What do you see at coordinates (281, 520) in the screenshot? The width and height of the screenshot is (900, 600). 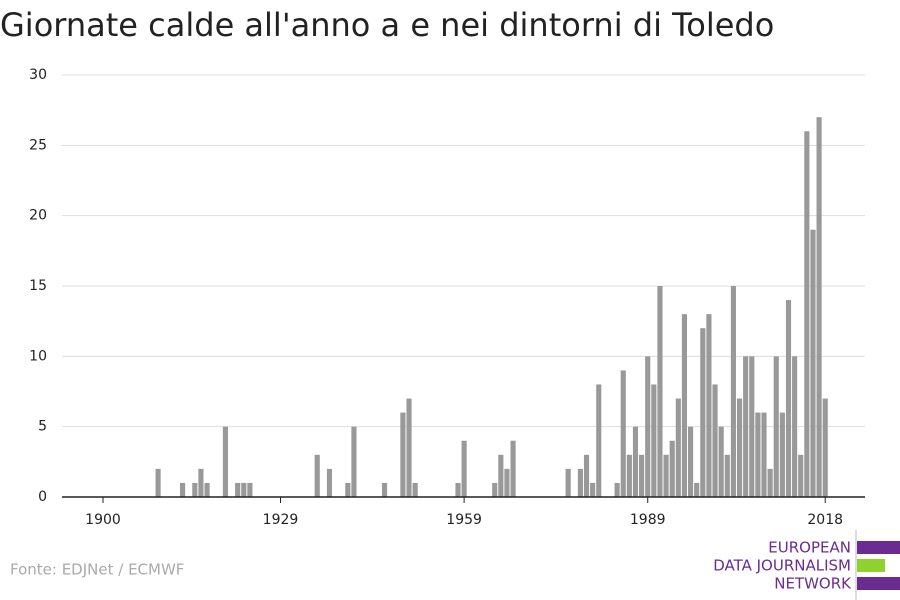 I see `x-tick-label: 1929` at bounding box center [281, 520].